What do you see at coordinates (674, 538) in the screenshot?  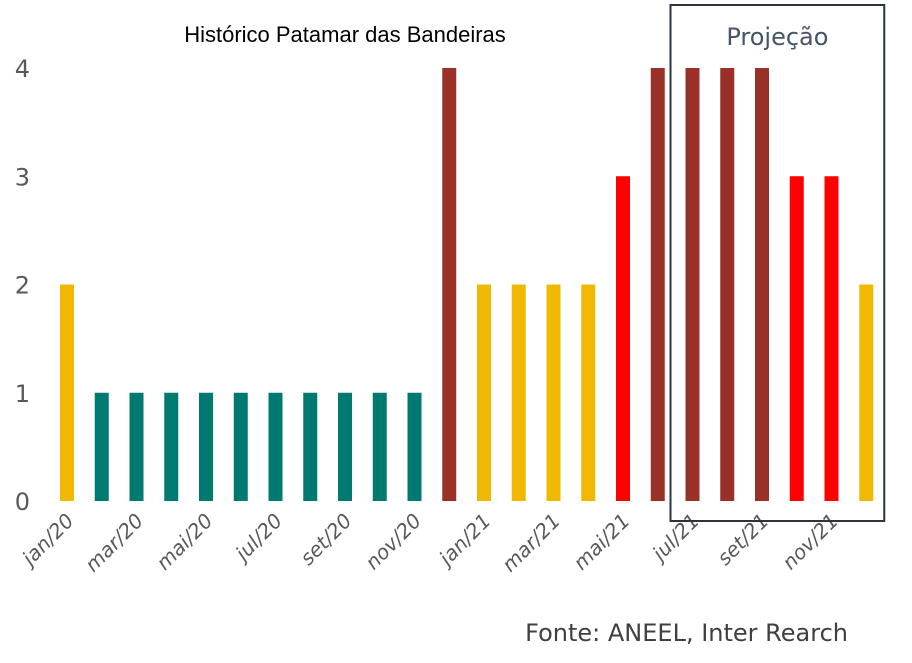 I see `x-tick-label: jul/21` at bounding box center [674, 538].